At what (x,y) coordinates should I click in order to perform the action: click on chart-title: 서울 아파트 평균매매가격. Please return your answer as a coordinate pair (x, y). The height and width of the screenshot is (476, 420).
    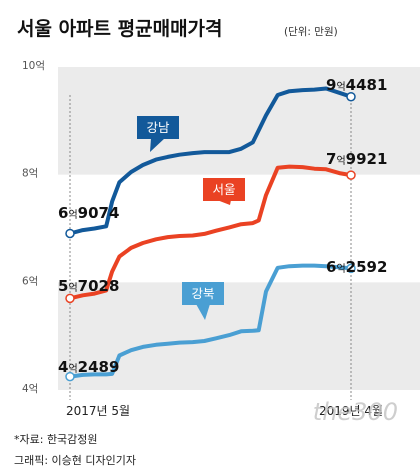
    Looking at the image, I should click on (120, 29).